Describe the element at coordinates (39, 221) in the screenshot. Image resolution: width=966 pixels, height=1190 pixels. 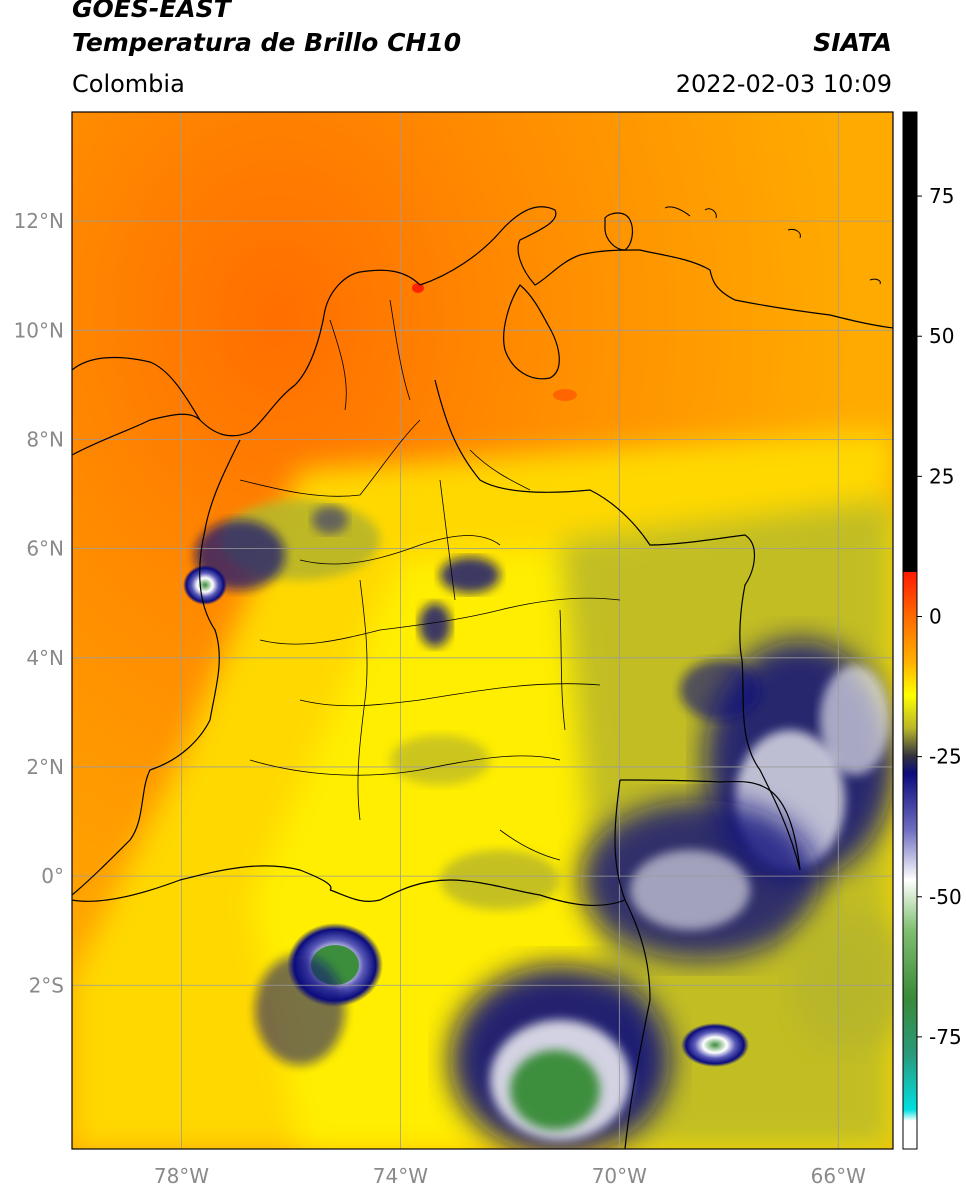
I see `lat-tick-label: 12°N` at that location.